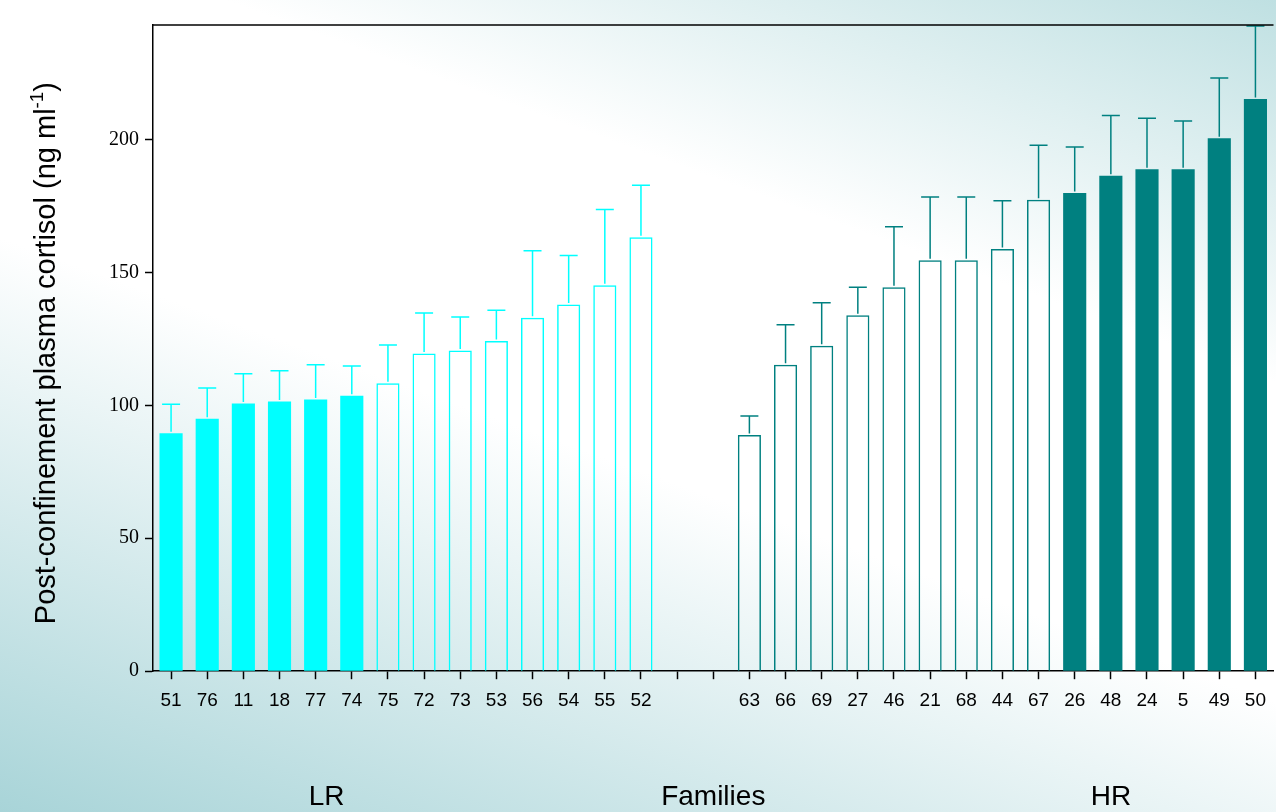 This screenshot has width=1276, height=812. I want to click on x-tick-label: 21, so click(930, 699).